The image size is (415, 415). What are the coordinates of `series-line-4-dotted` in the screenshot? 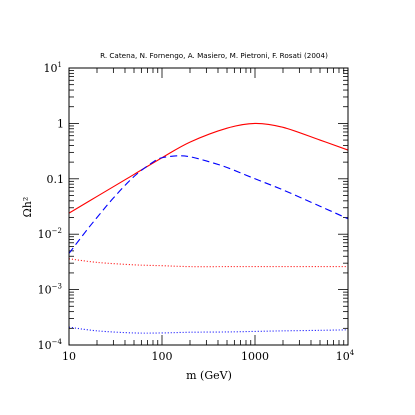 It's located at (208, 330).